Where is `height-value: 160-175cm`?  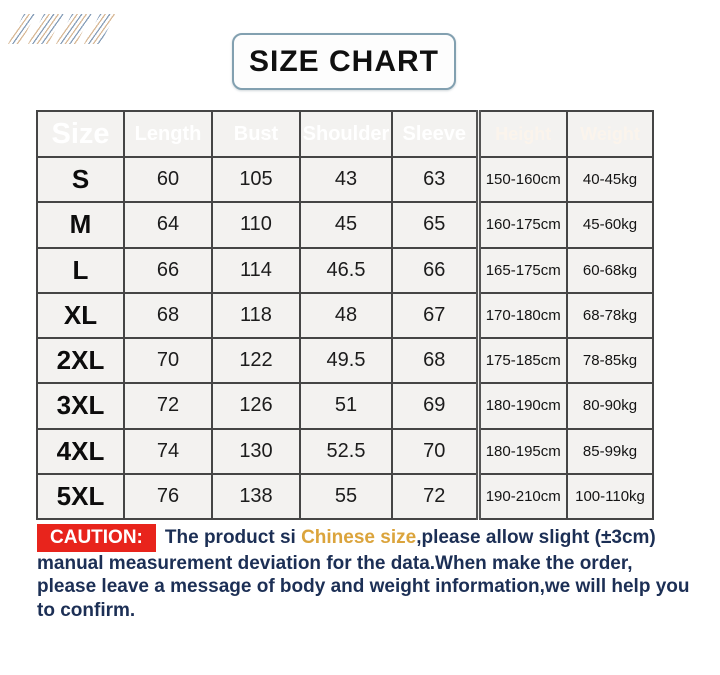 height-value: 160-175cm is located at coordinates (521, 225).